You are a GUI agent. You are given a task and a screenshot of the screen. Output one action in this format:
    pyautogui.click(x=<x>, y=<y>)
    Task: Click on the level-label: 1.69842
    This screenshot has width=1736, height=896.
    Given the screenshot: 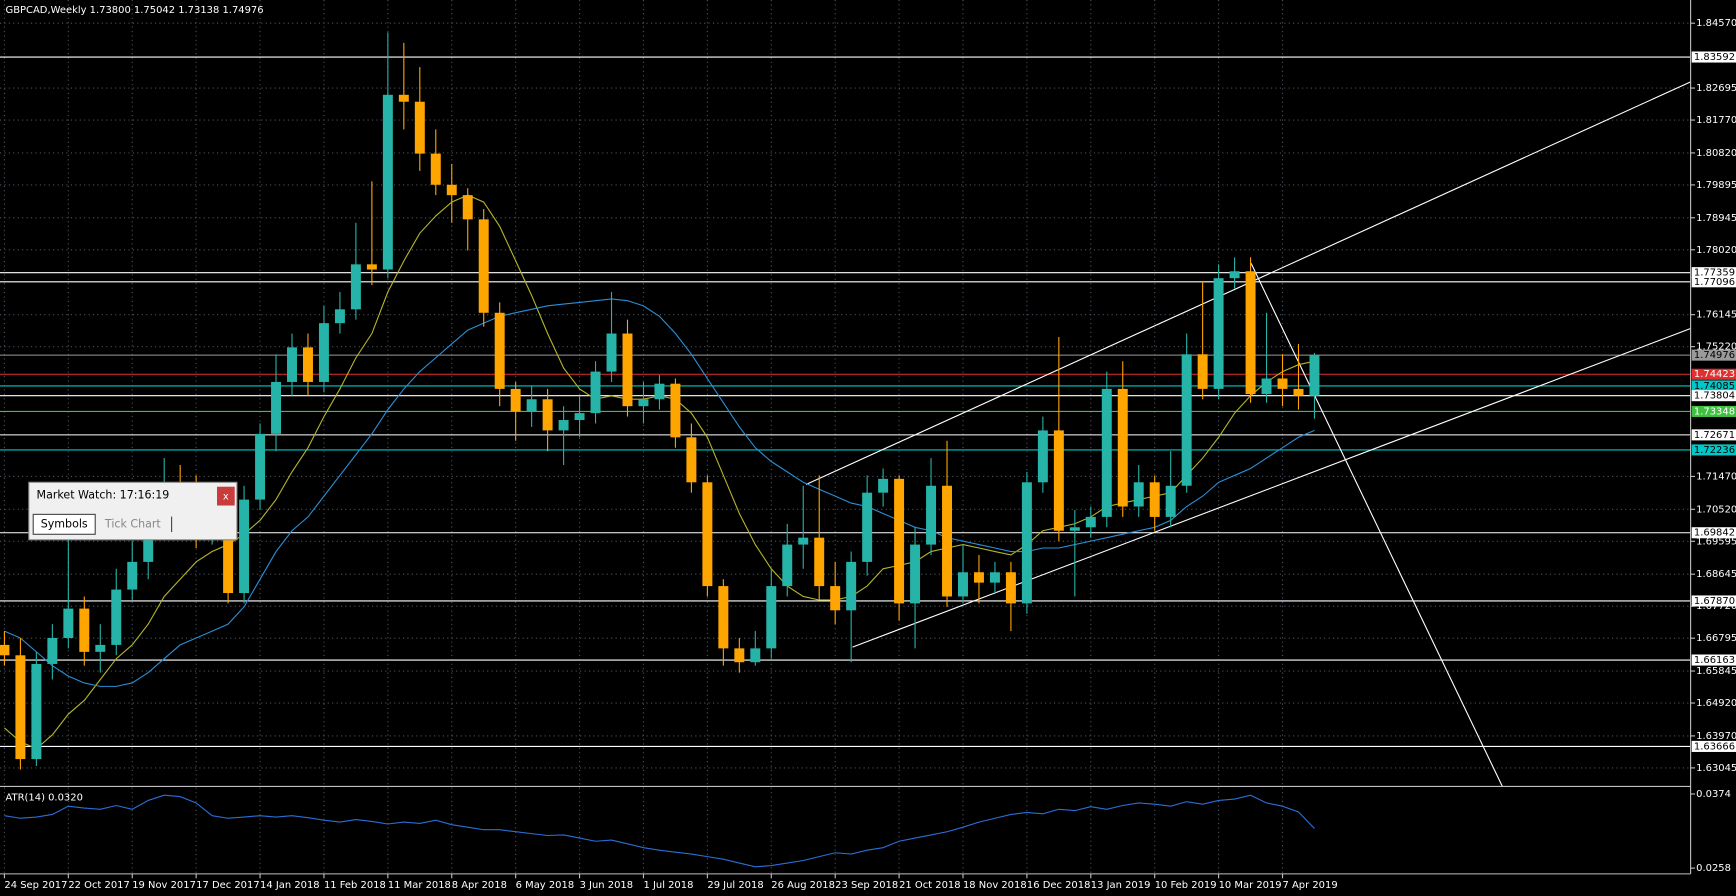 What is the action you would take?
    pyautogui.click(x=1714, y=533)
    